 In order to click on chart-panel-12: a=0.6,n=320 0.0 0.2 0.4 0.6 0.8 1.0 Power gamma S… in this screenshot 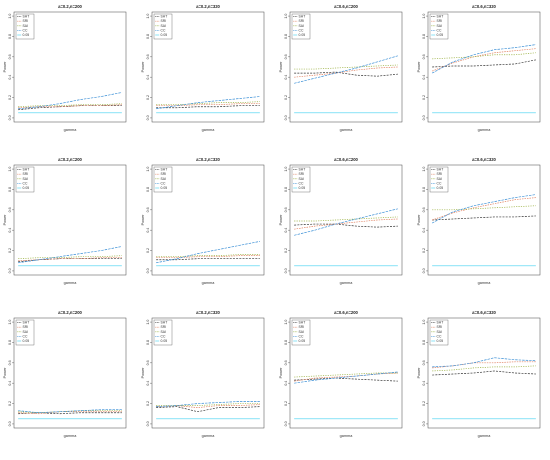, I will do `click(479, 374)`.